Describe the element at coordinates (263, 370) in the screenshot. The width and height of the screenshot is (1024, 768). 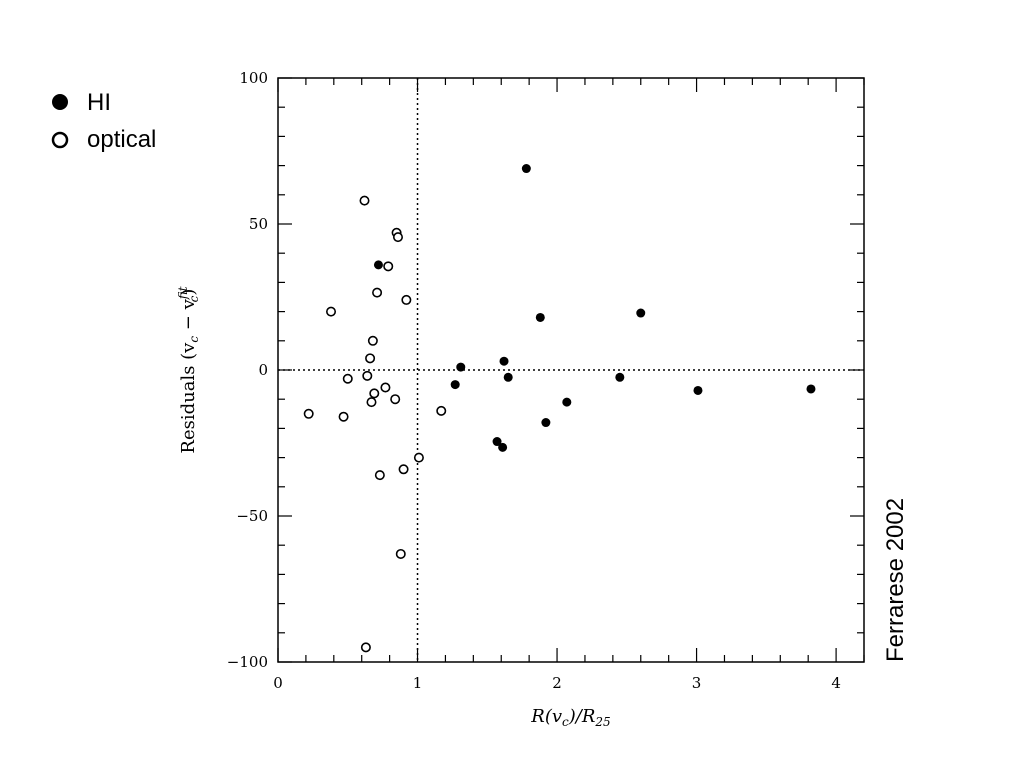
I see `y-tick-label: 0` at that location.